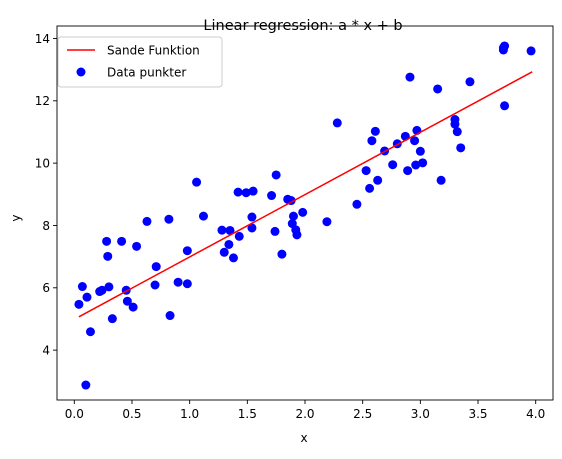  Describe the element at coordinates (42, 163) in the screenshot. I see `y-tick-label: 10` at that location.